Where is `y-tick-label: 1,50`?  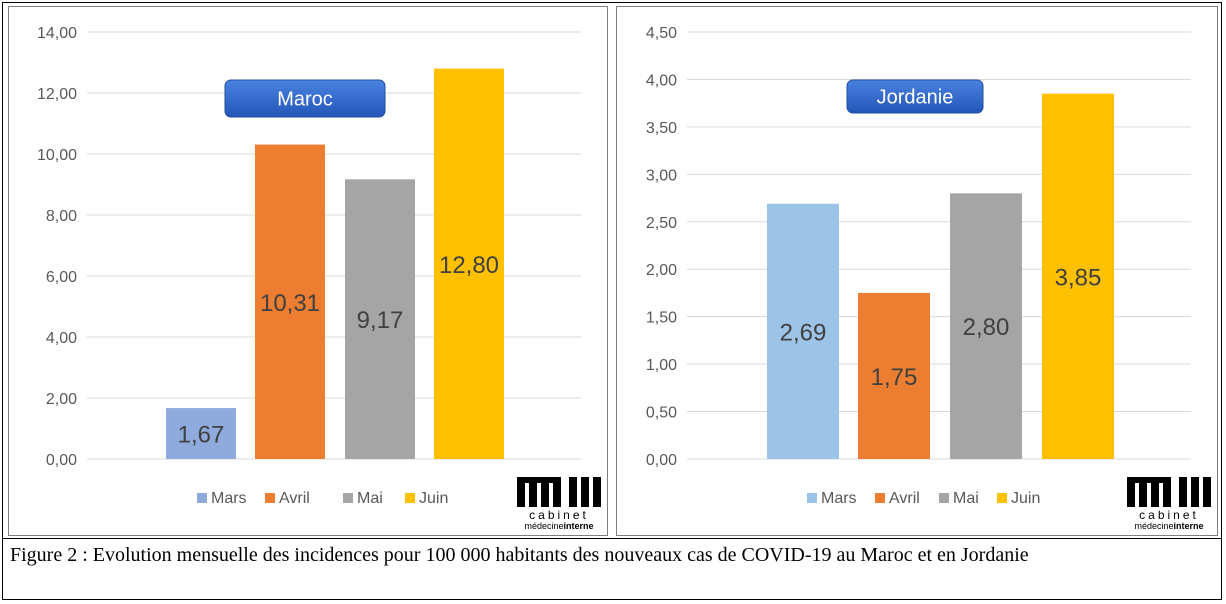
y-tick-label: 1,50 is located at coordinates (661, 318).